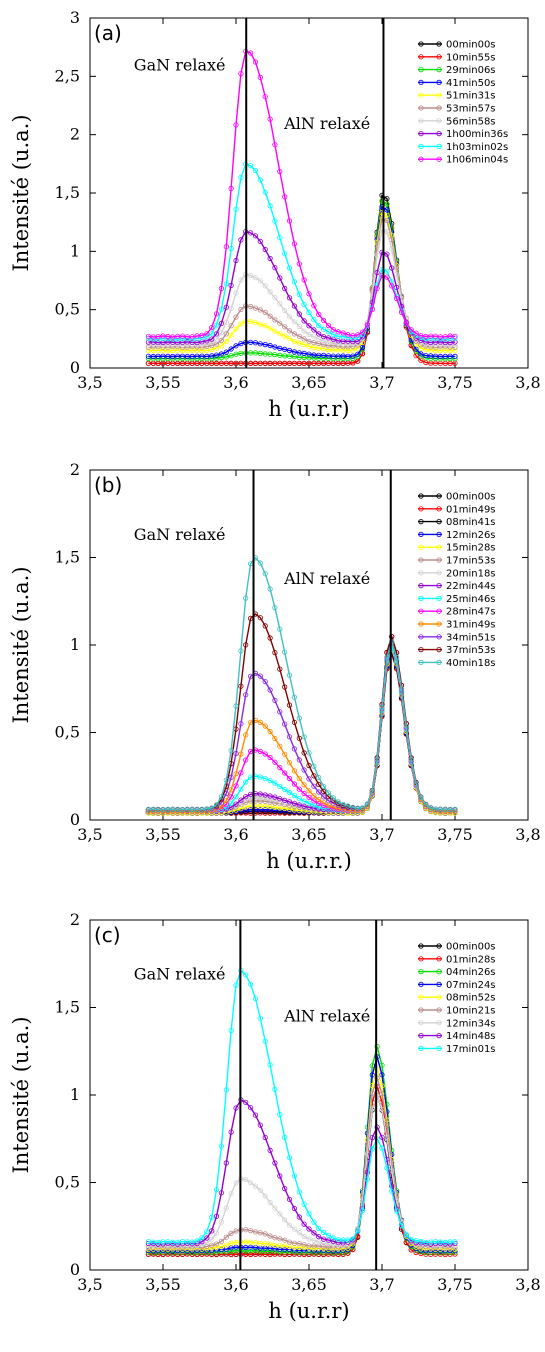  What do you see at coordinates (471, 121) in the screenshot?
I see `legend-label: 56min58s` at bounding box center [471, 121].